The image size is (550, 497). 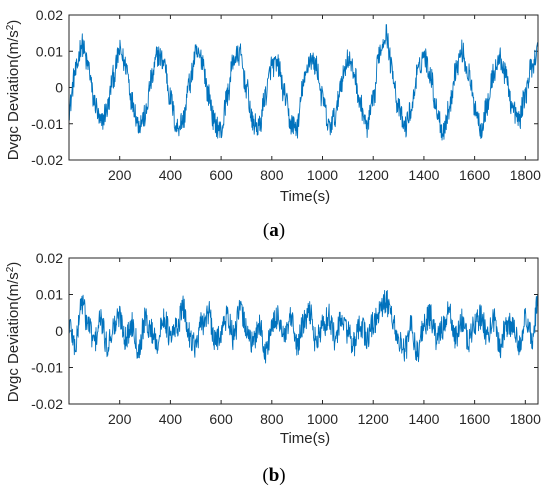 I want to click on panel-caption-b: (b), so click(x=273, y=475).